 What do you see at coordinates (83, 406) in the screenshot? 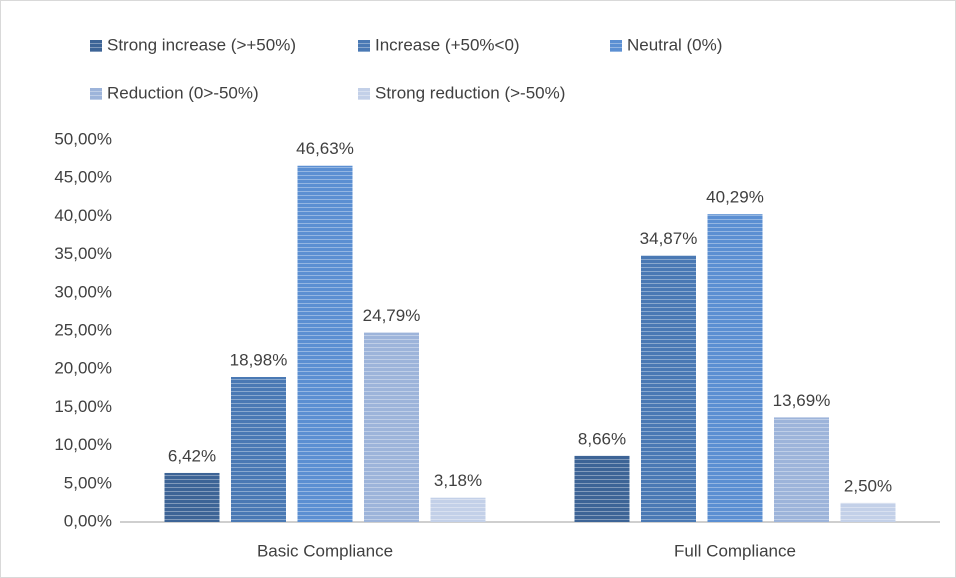
I see `y-tick-label: 15,00%` at bounding box center [83, 406].